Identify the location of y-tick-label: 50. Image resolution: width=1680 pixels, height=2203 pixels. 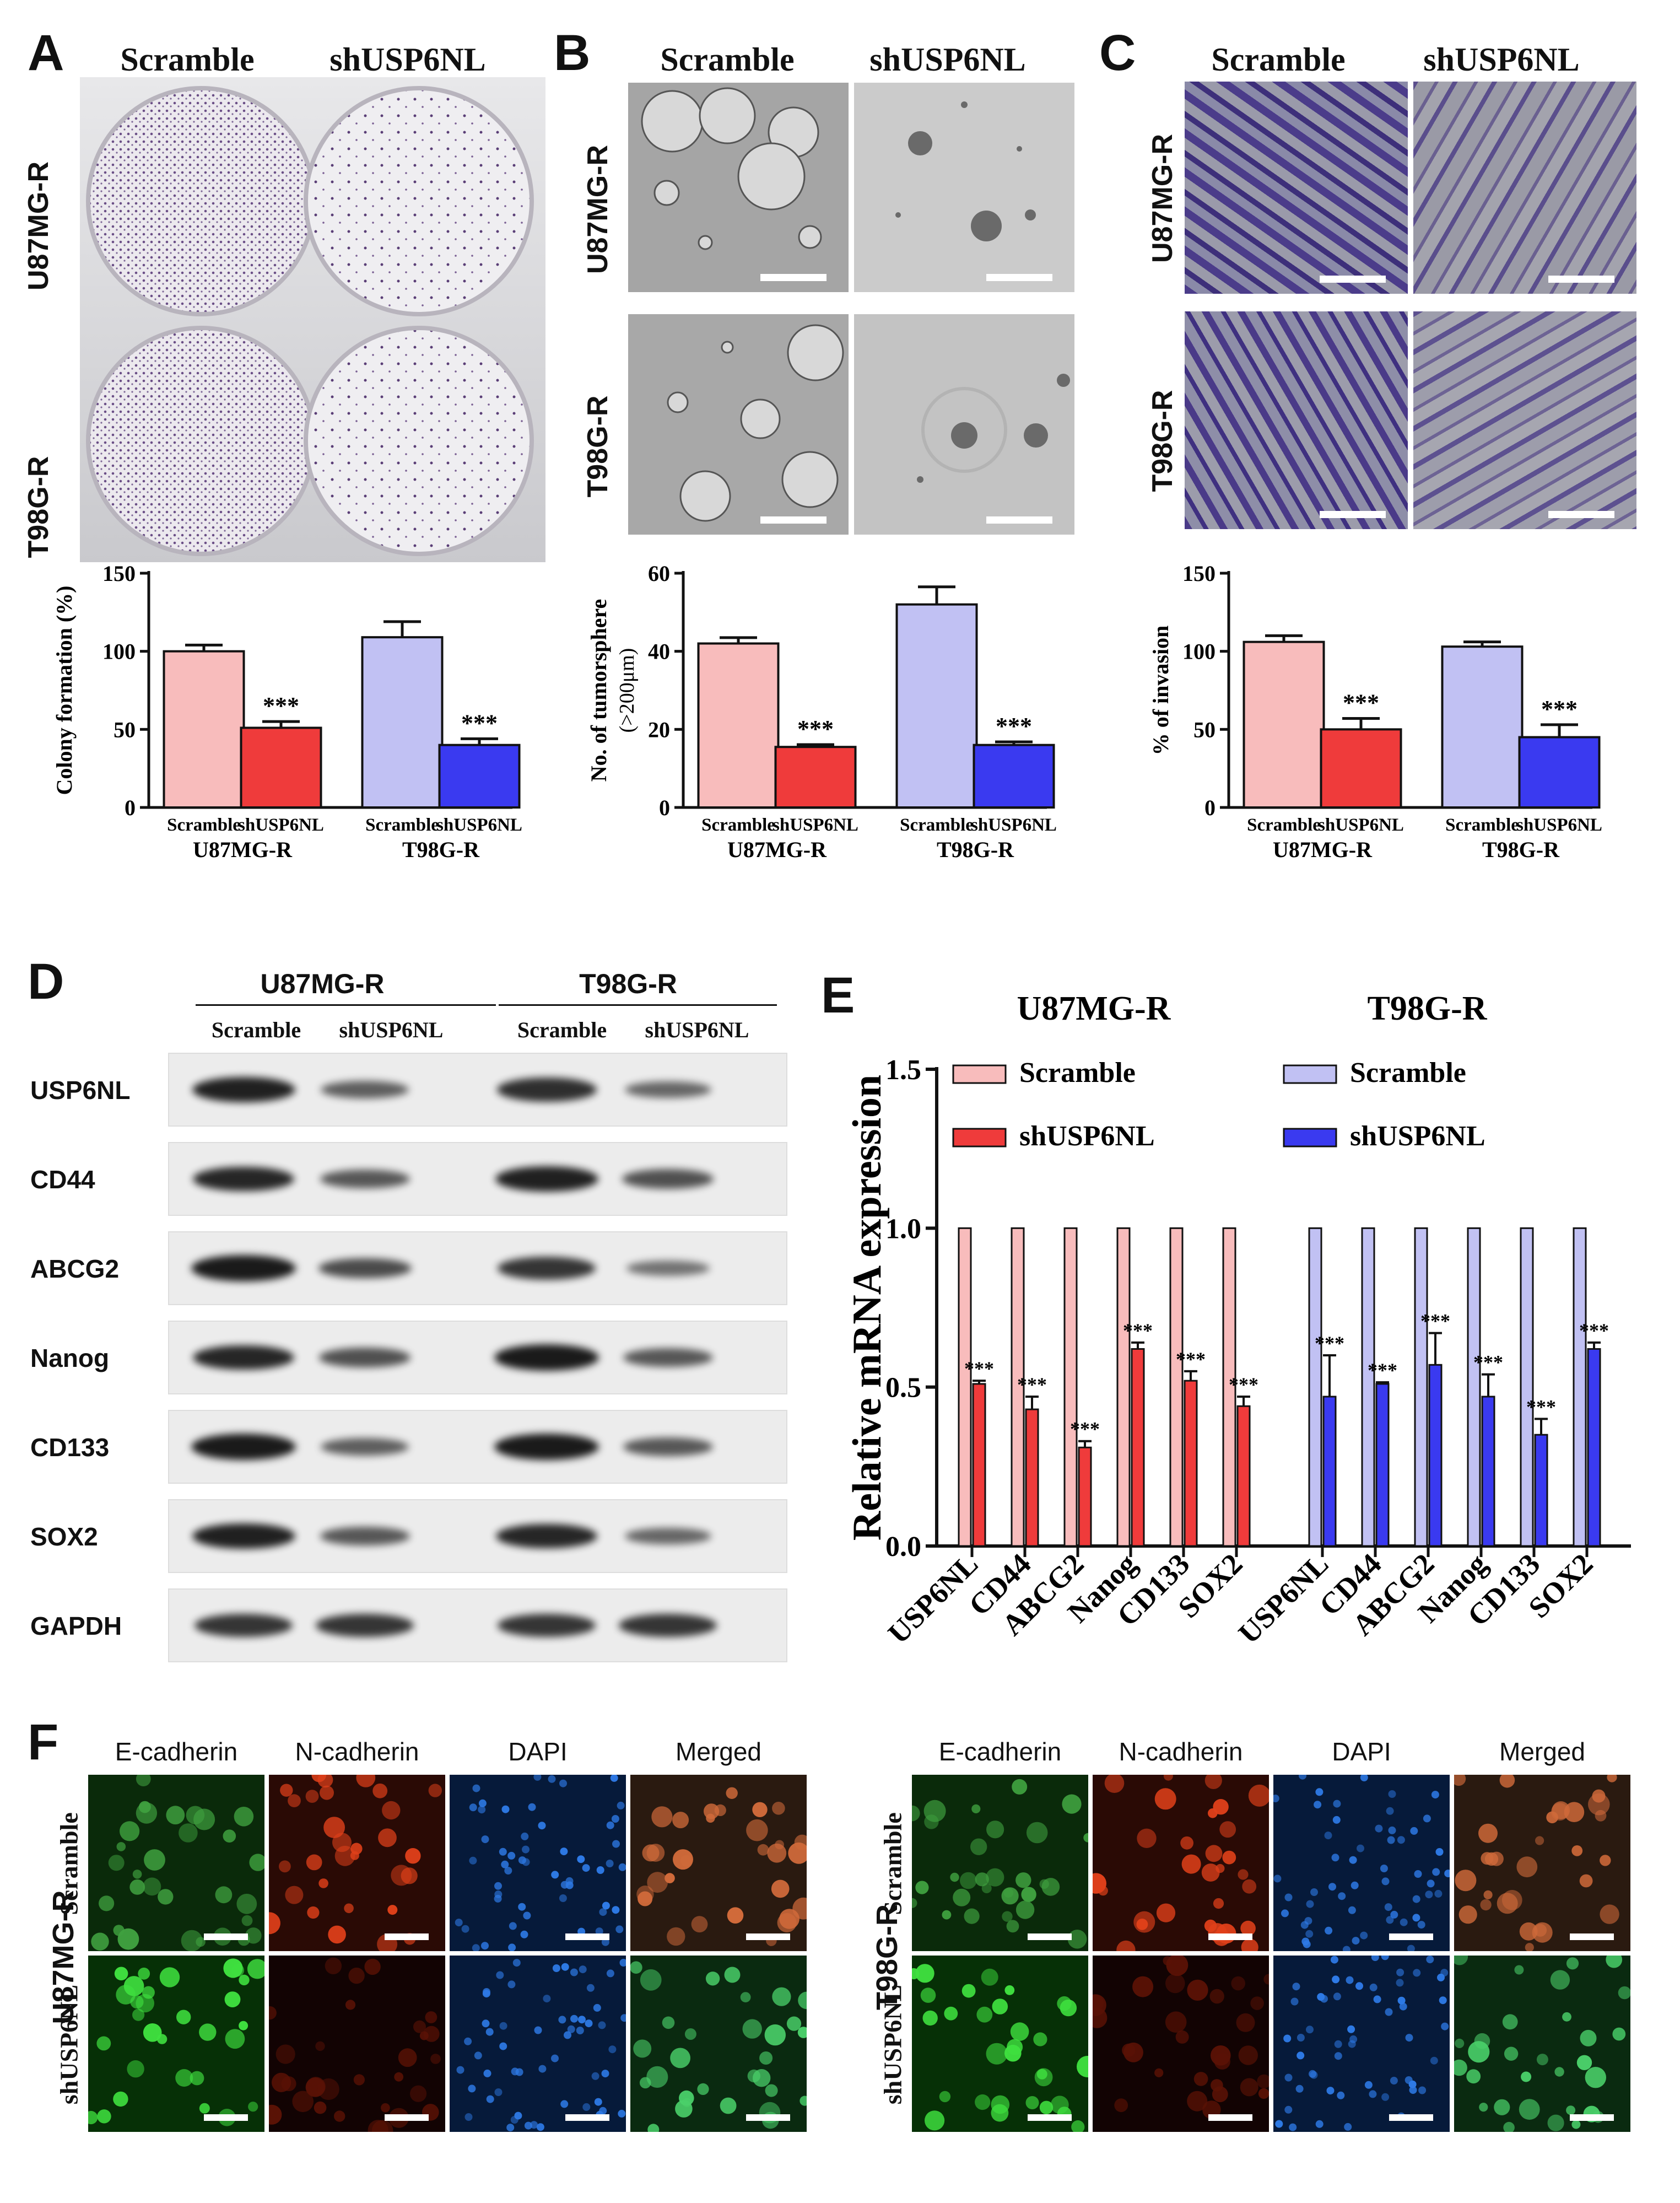
(125, 729).